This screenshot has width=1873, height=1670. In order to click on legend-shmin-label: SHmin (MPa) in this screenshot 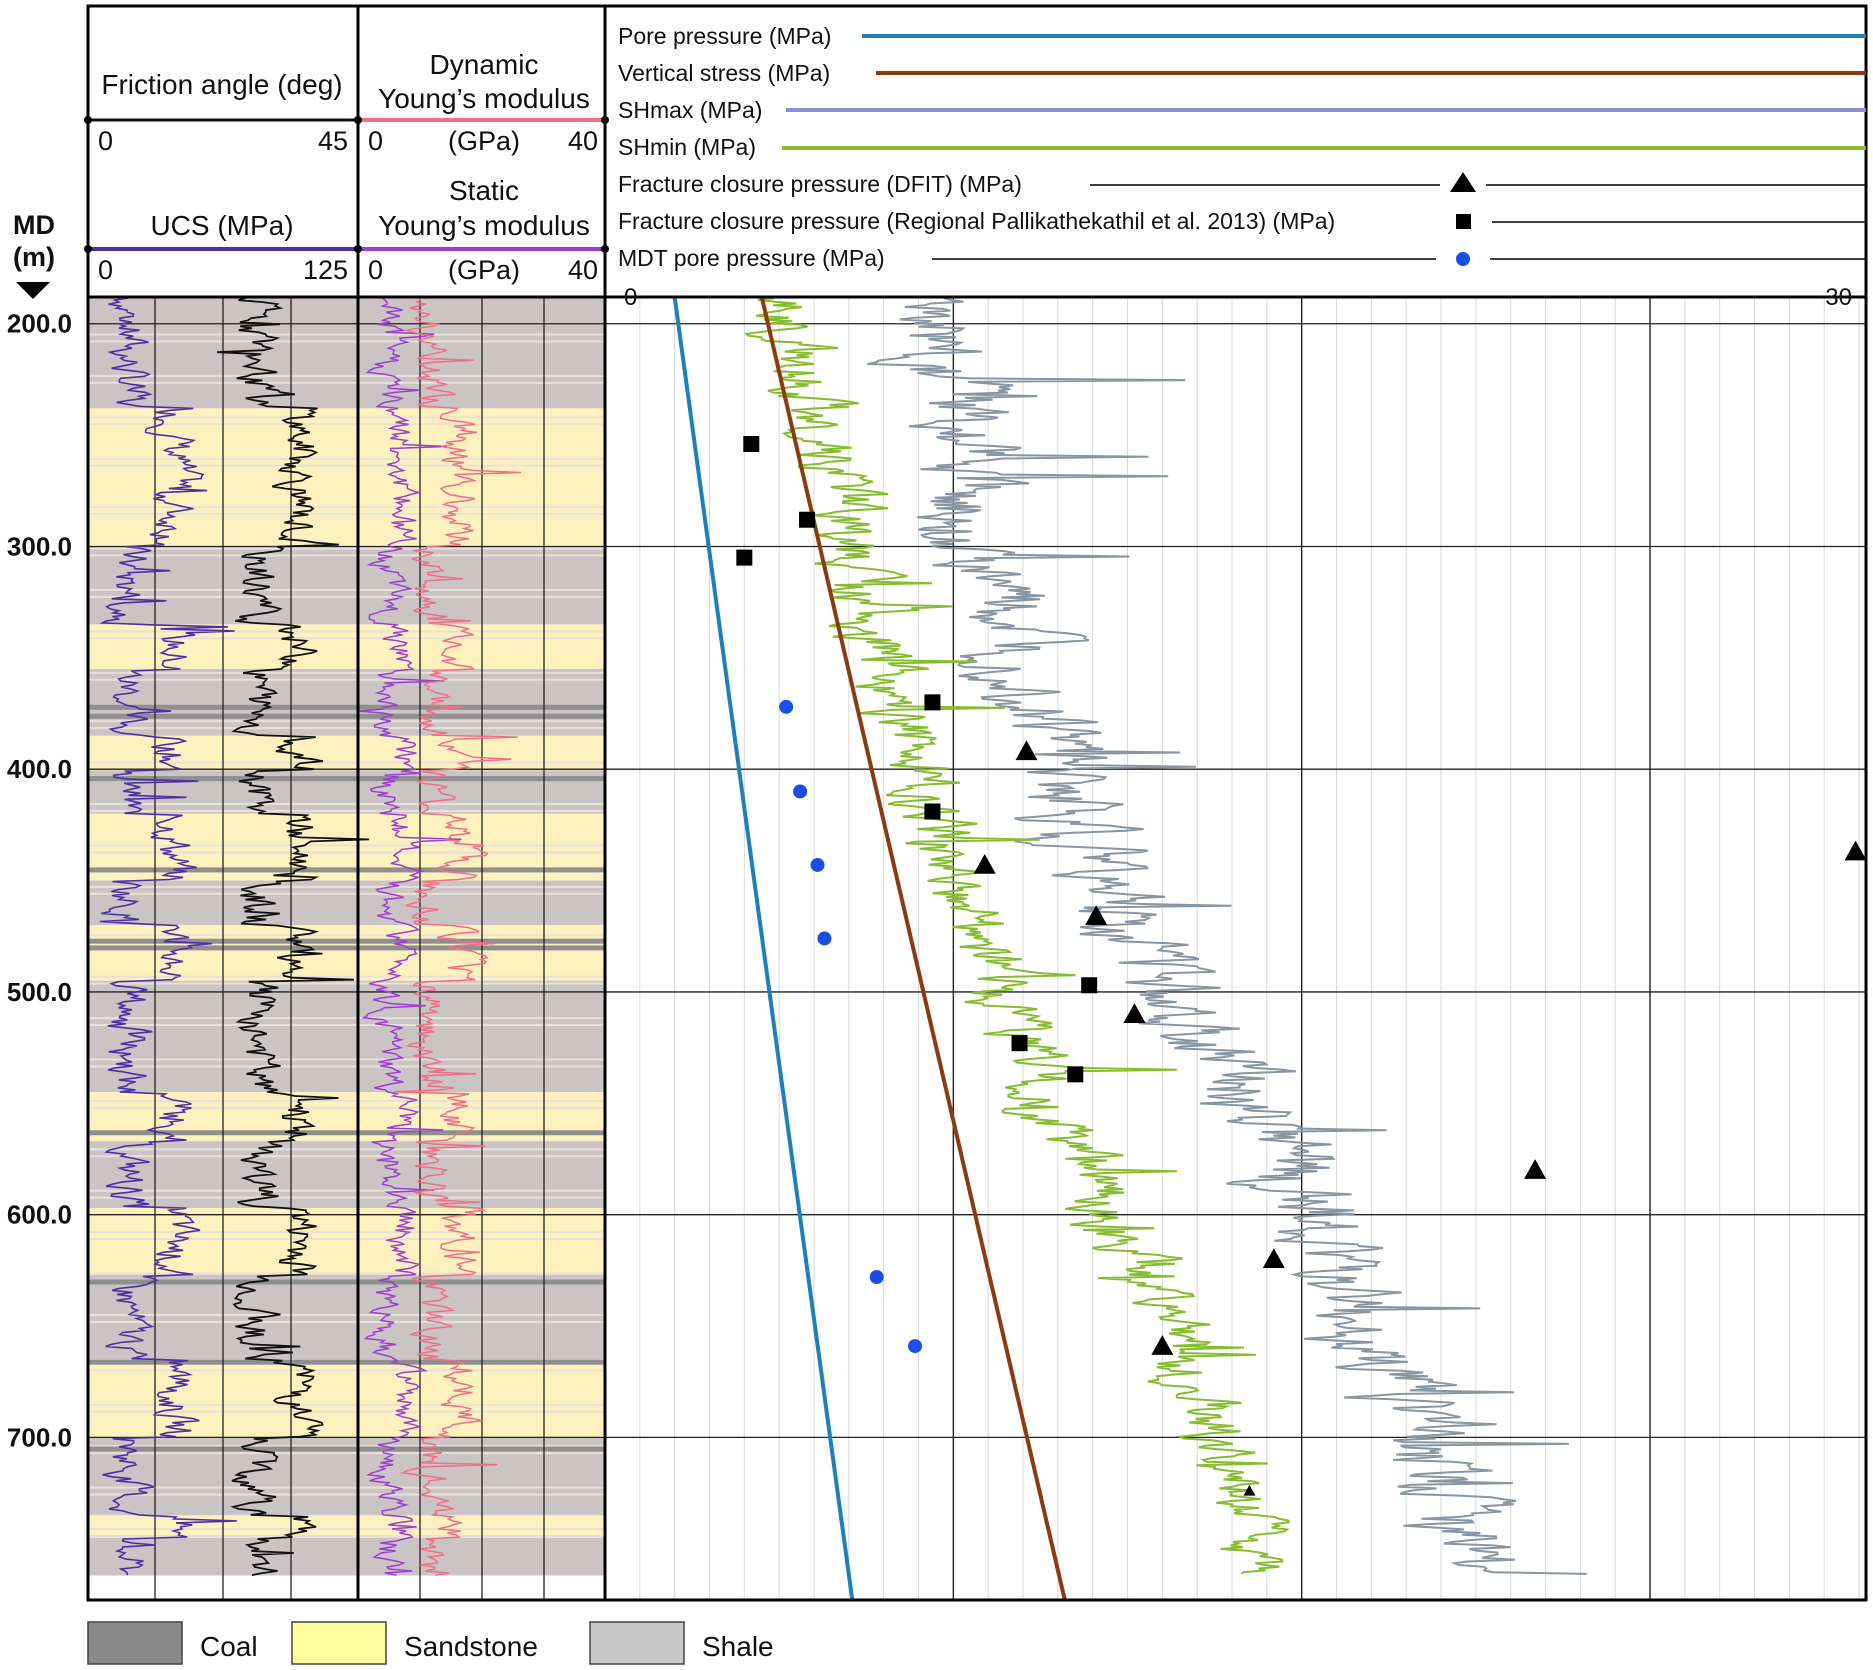, I will do `click(687, 147)`.